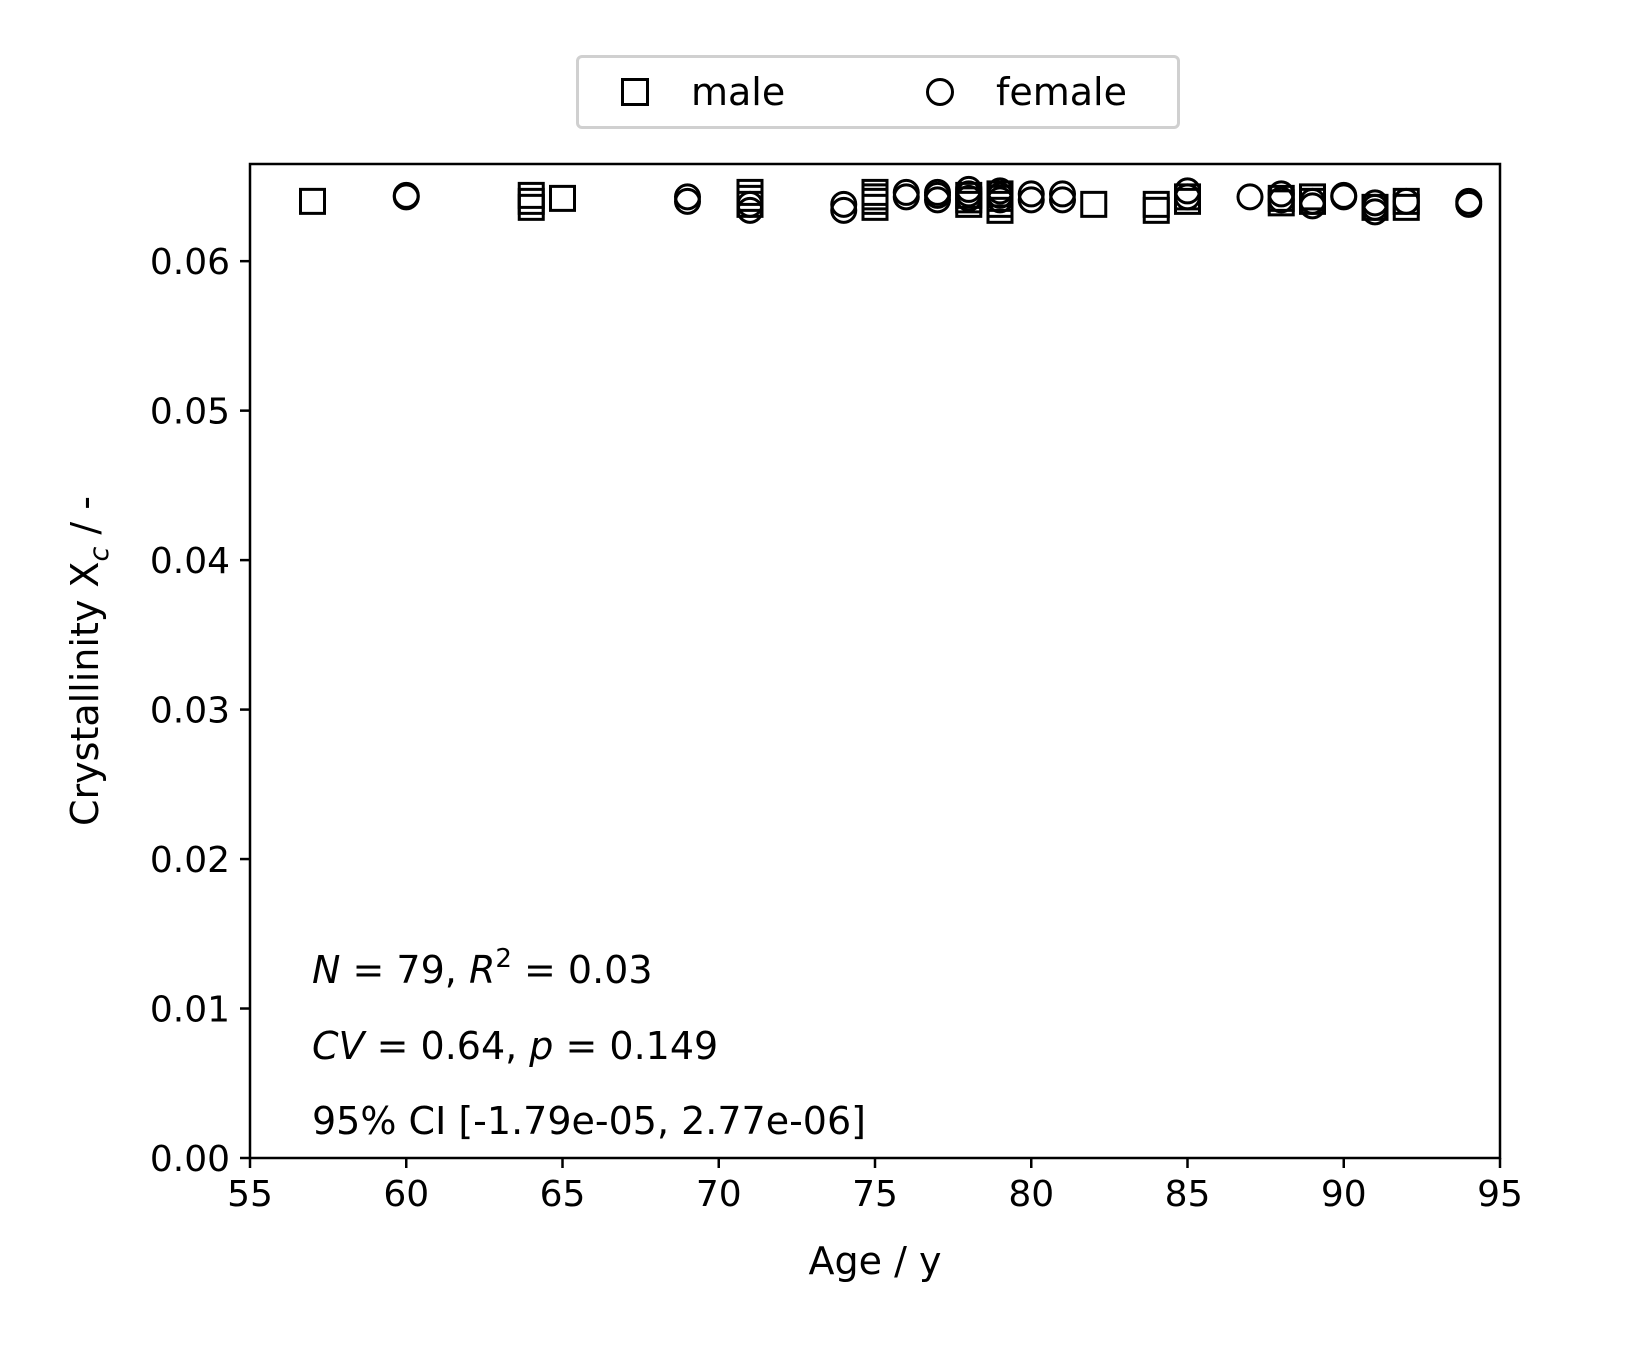  Describe the element at coordinates (482, 968) in the screenshot. I see `stats-line-n-r2: N = 79, R2 = 0.03` at that location.